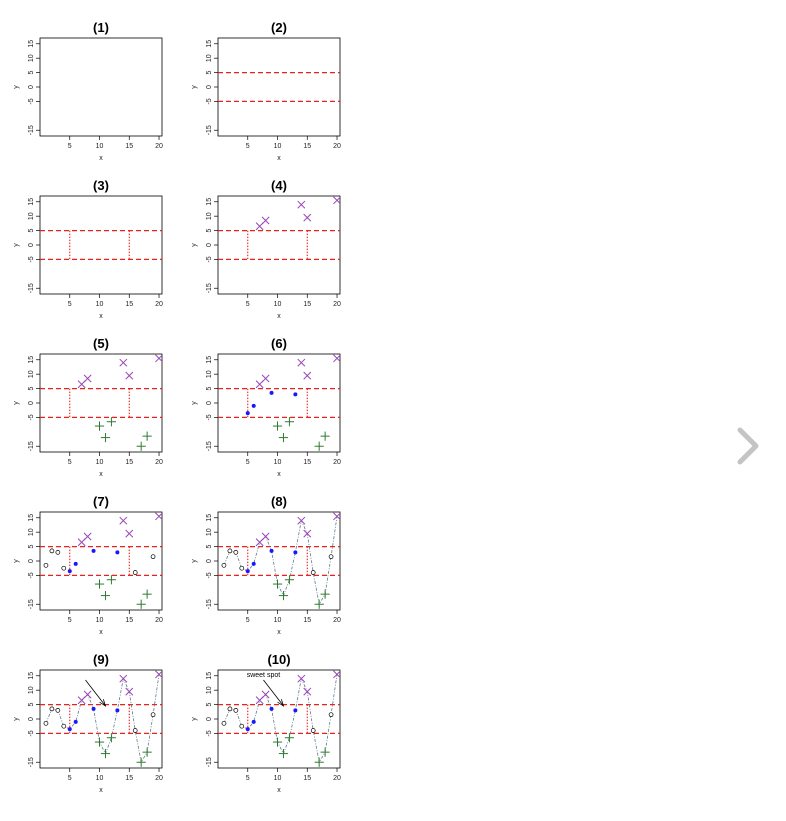 The width and height of the screenshot is (786, 821). I want to click on next-button, so click(748, 446).